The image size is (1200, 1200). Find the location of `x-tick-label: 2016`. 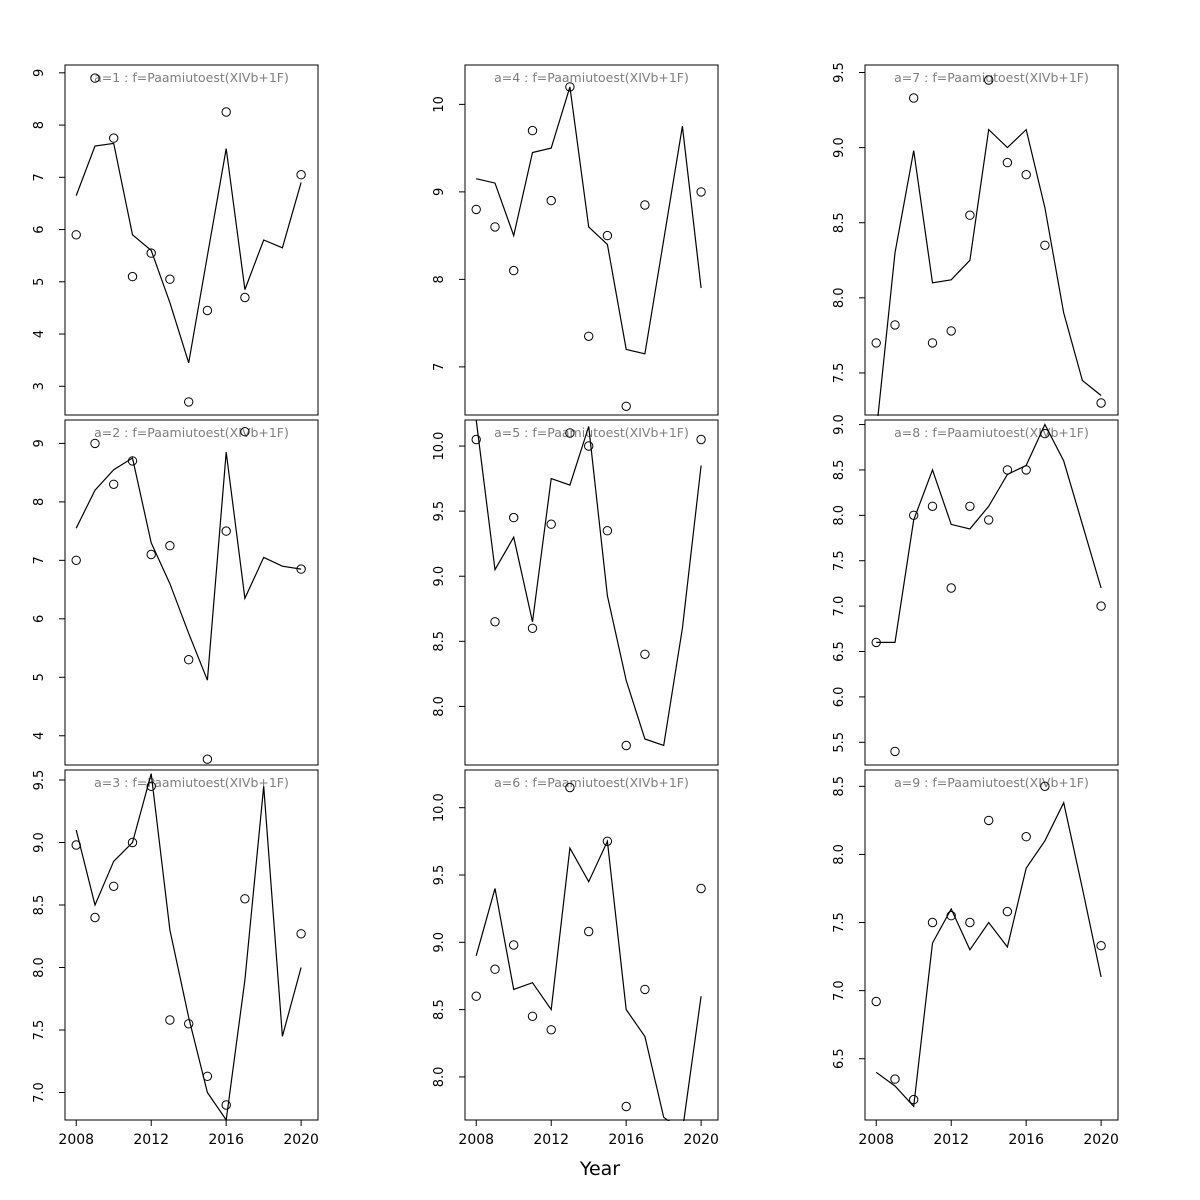

x-tick-label: 2016 is located at coordinates (1026, 1140).